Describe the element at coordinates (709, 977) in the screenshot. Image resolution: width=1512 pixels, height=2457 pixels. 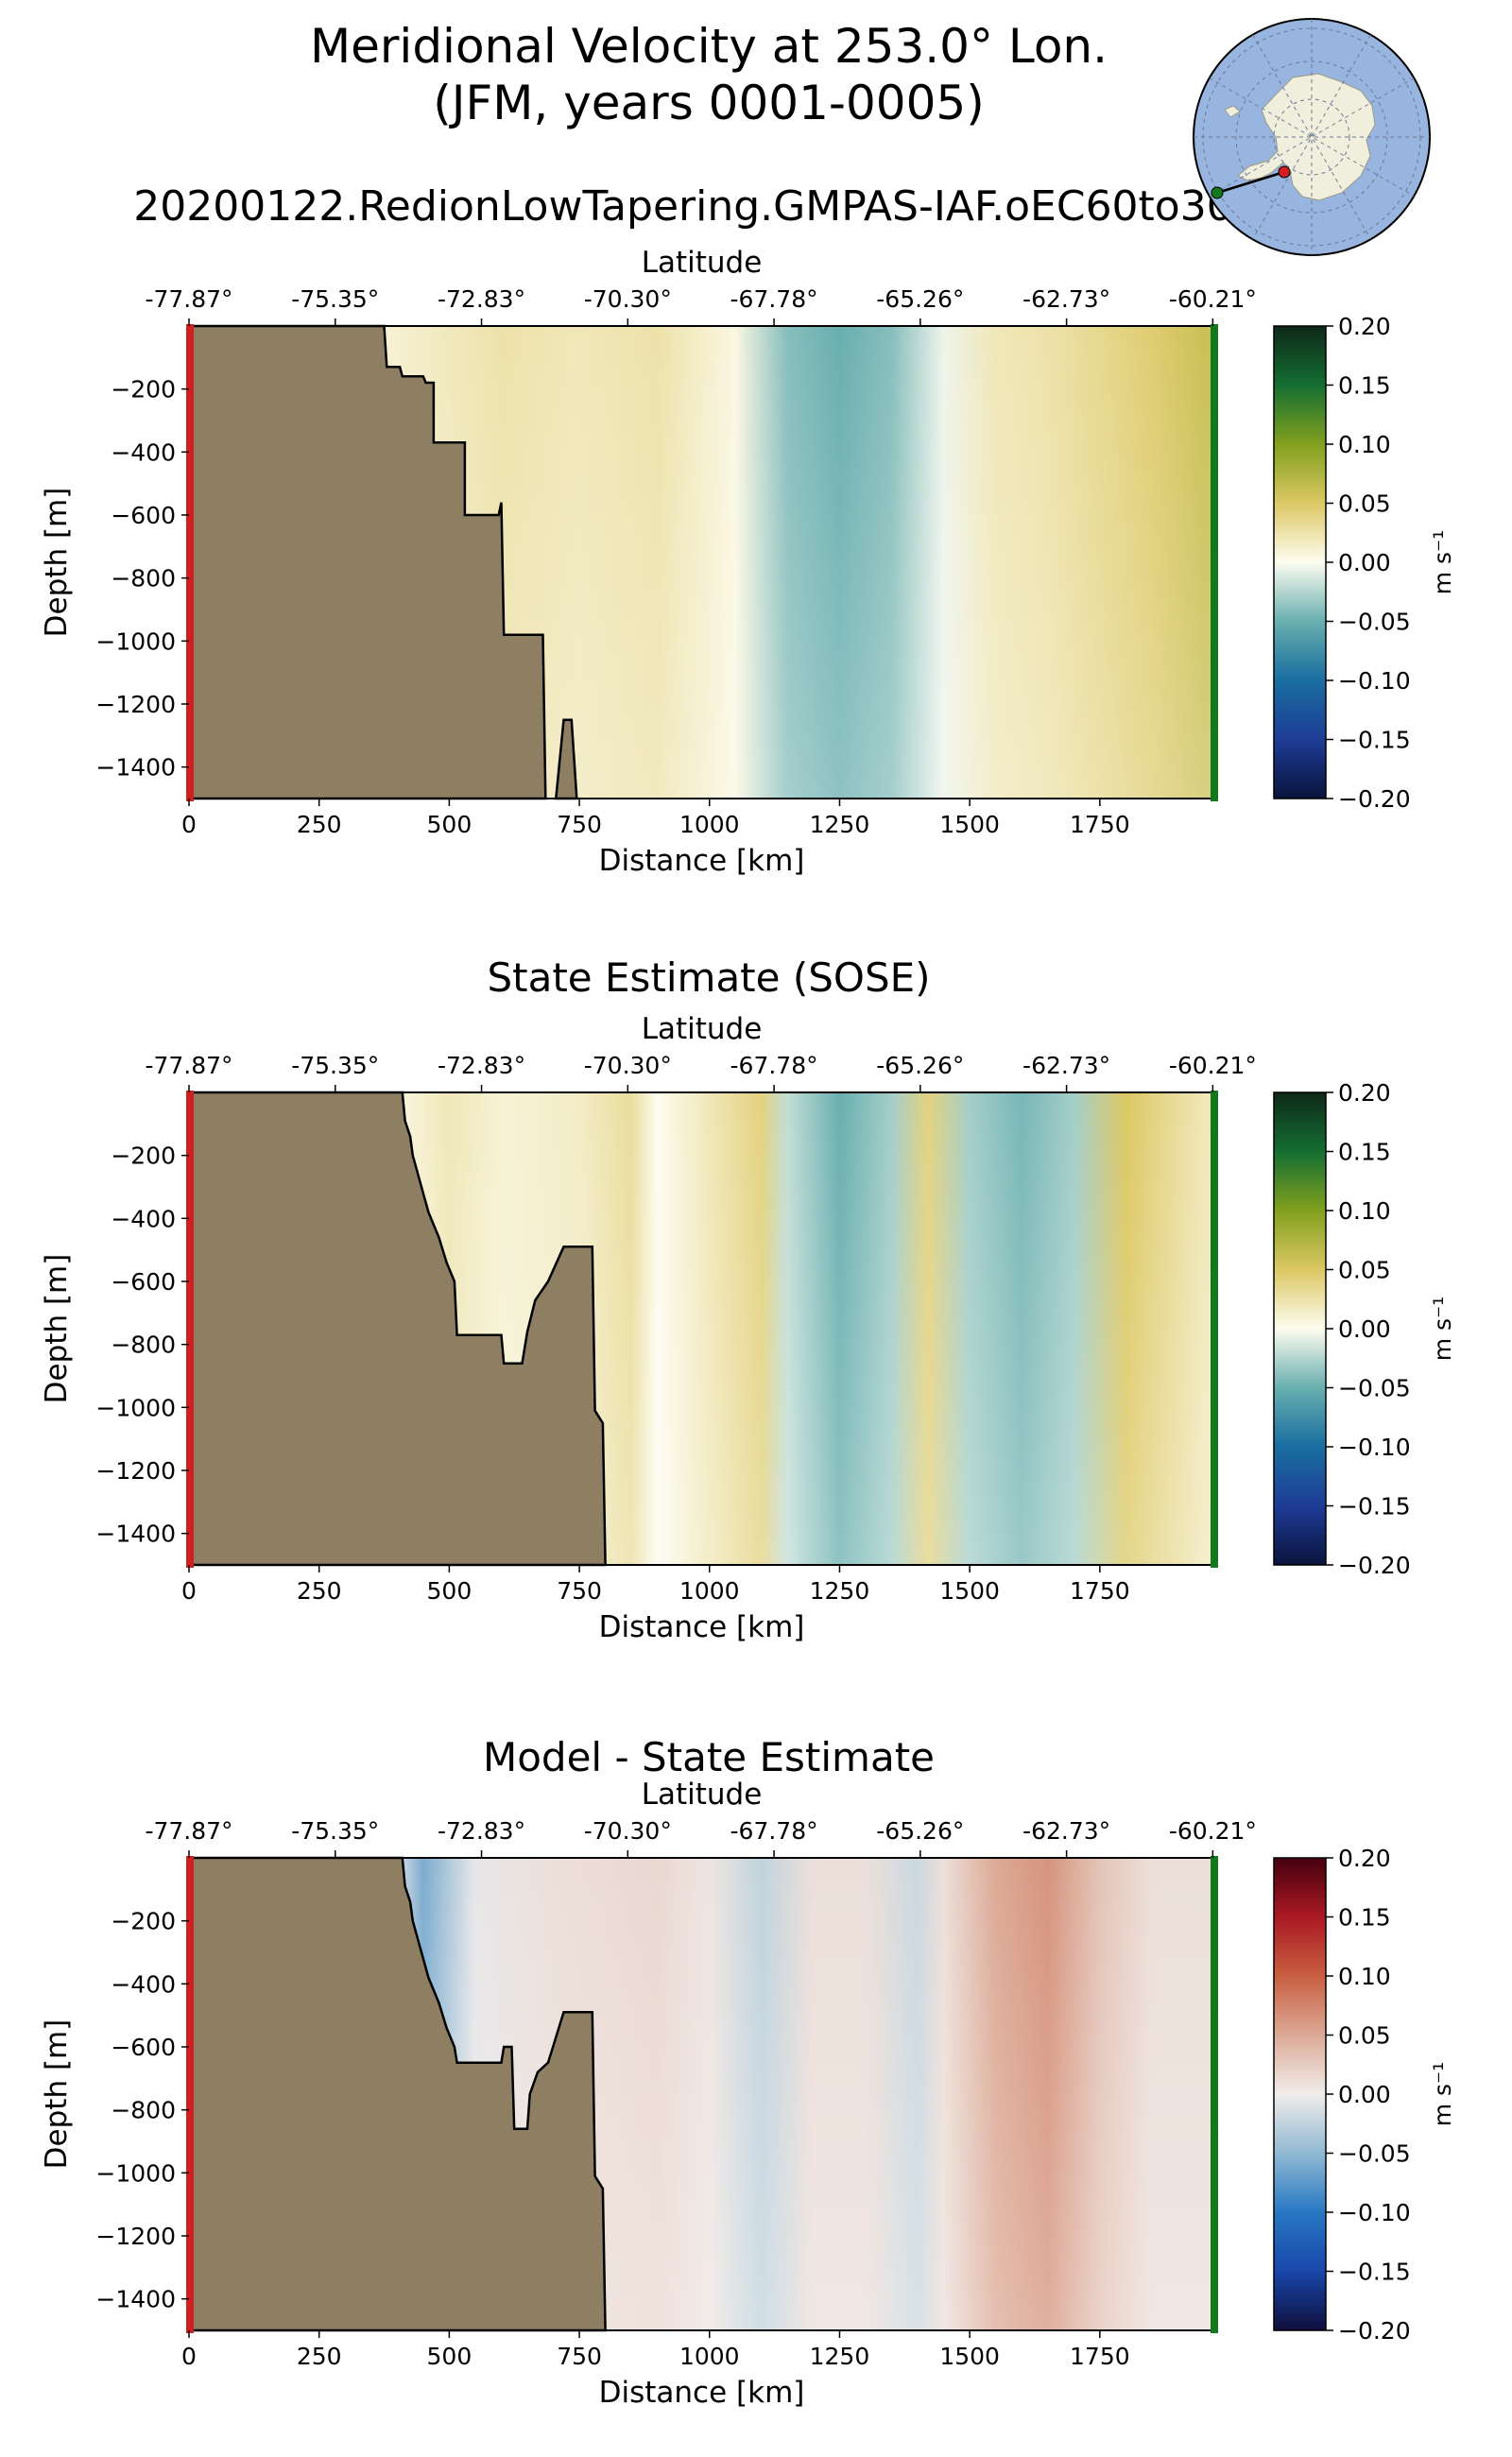
I see `panel-title-sose: State Estimate (SOSE)` at that location.